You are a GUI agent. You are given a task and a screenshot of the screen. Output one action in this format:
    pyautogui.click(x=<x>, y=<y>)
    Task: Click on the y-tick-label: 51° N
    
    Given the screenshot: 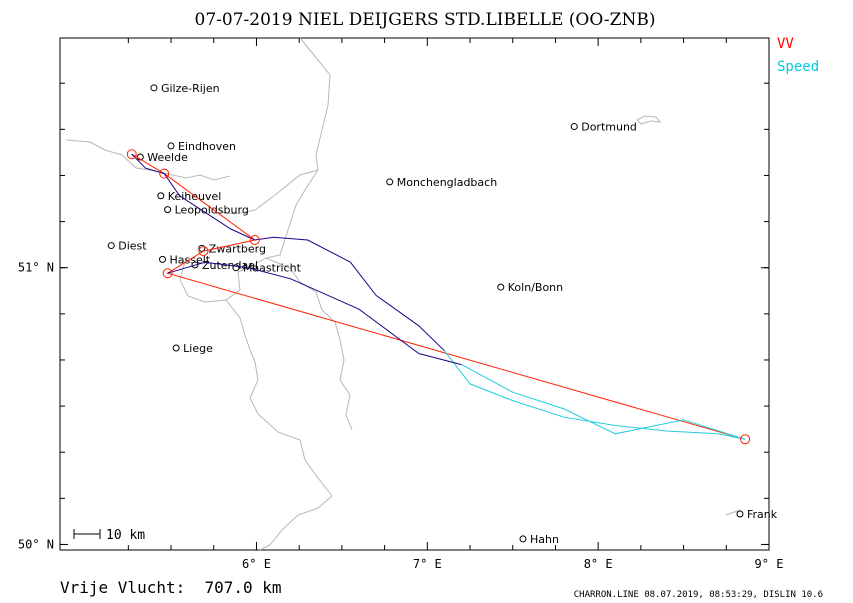 What is the action you would take?
    pyautogui.click(x=36, y=268)
    